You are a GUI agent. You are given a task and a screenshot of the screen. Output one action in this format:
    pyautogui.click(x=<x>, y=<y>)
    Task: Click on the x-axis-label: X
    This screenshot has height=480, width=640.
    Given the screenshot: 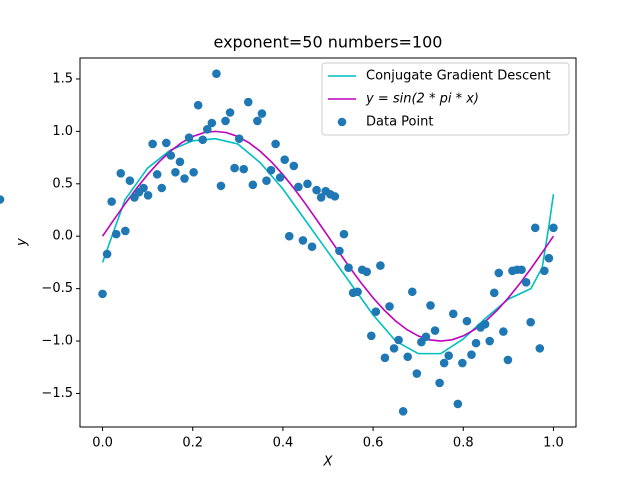 What is the action you would take?
    pyautogui.click(x=328, y=462)
    